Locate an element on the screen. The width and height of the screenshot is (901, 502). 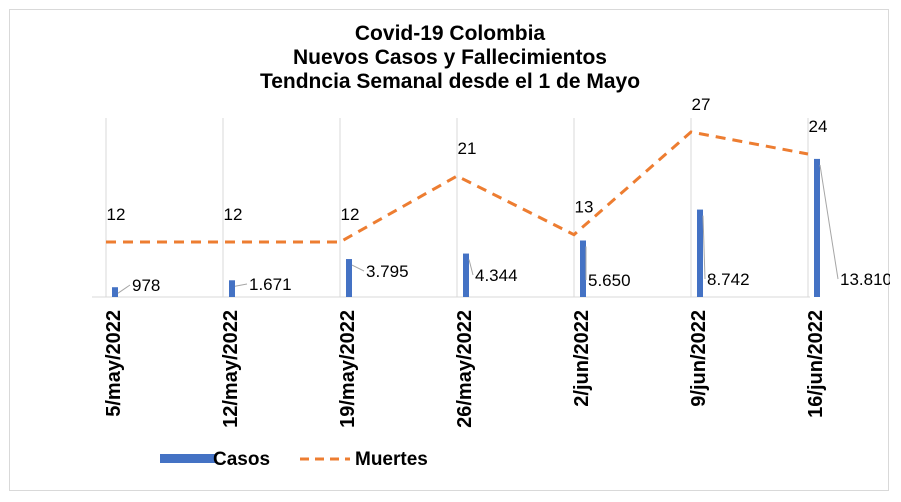
title-line-1: Covid-19 Colombia is located at coordinates (450, 33).